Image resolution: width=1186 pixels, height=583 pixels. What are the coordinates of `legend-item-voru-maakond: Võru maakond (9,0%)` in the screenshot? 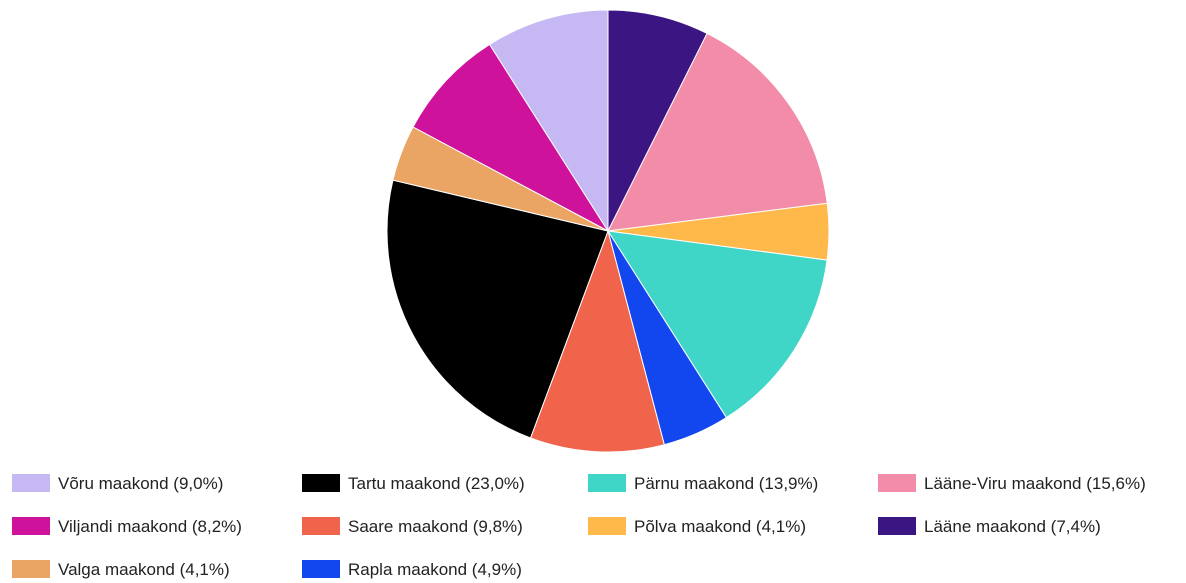 It's located at (117, 483).